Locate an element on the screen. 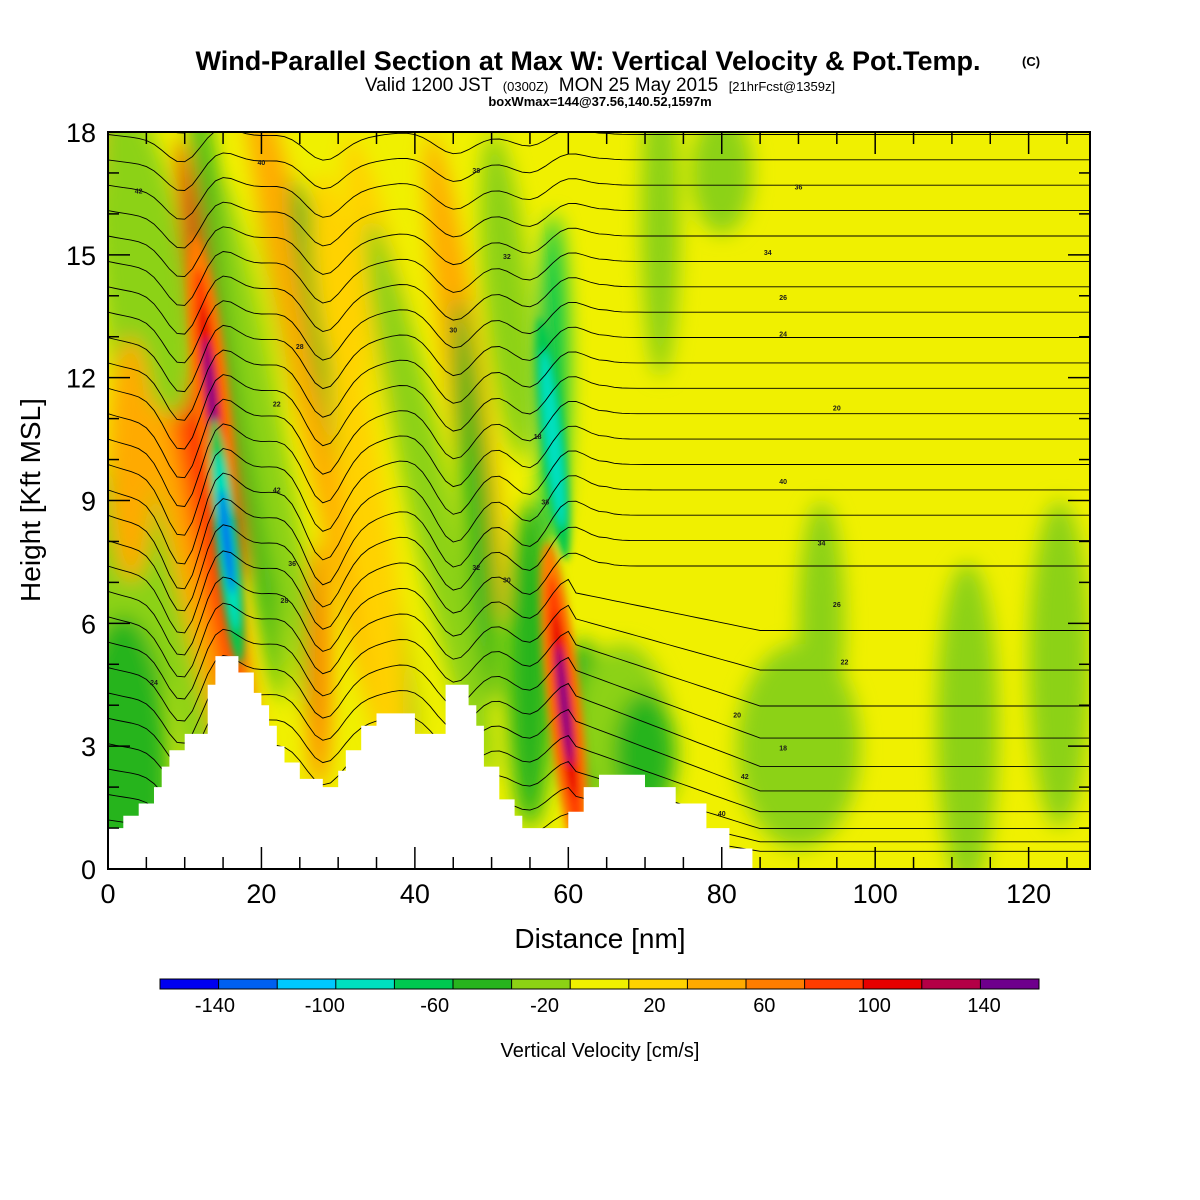  theta-contour-label: 26 is located at coordinates (837, 605).